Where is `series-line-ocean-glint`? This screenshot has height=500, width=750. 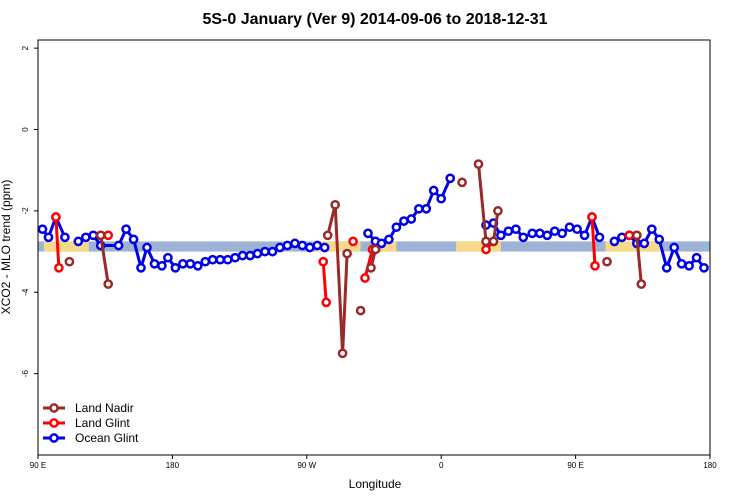 series-line-ocean-glint is located at coordinates (54, 227).